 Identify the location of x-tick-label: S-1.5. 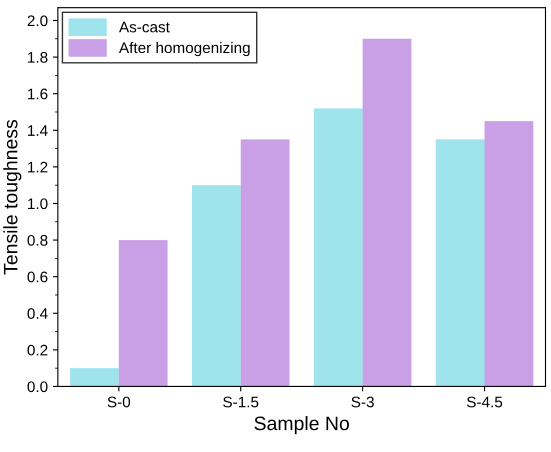
(240, 402).